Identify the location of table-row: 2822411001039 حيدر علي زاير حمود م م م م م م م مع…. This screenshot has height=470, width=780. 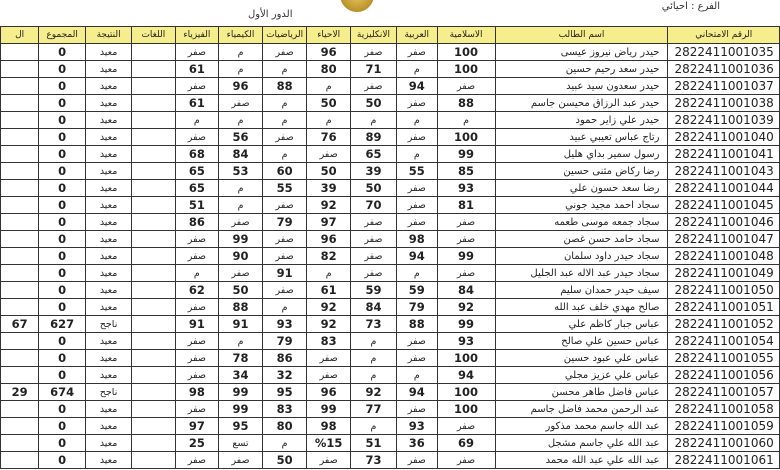
(390, 120).